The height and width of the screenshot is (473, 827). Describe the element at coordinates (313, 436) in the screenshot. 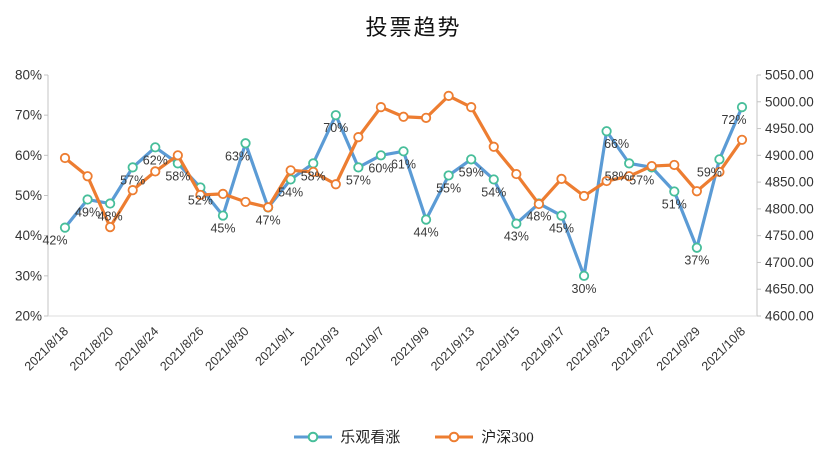

I see `blue-line-marker-icon` at that location.